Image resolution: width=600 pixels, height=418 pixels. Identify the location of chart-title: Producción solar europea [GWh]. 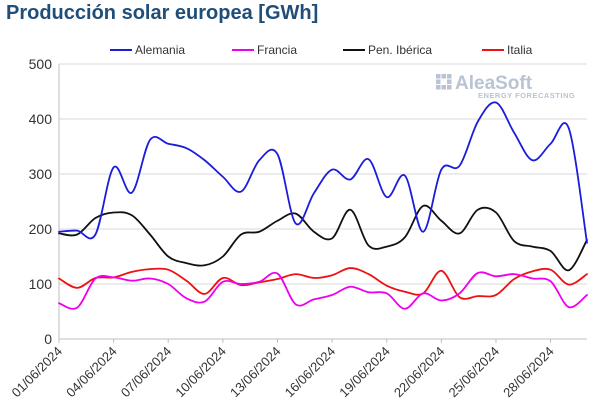
(162, 13).